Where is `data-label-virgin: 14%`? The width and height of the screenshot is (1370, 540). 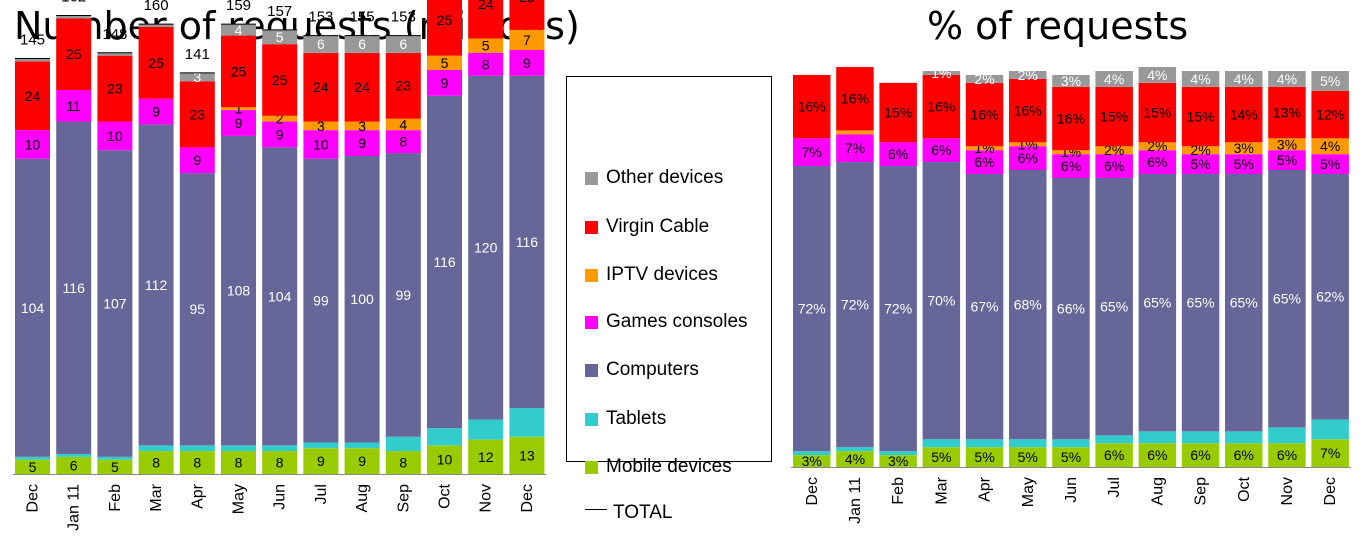
data-label-virgin: 14% is located at coordinates (1244, 115).